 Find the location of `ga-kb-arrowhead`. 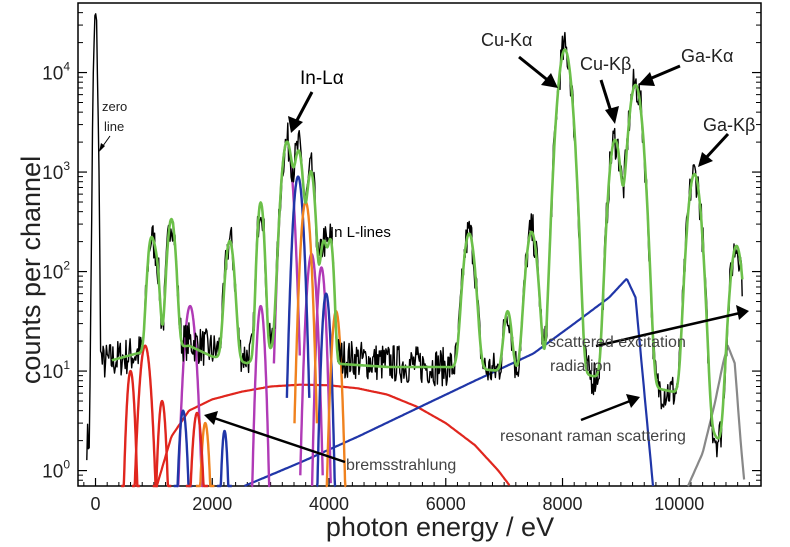

ga-kb-arrowhead is located at coordinates (705, 159).